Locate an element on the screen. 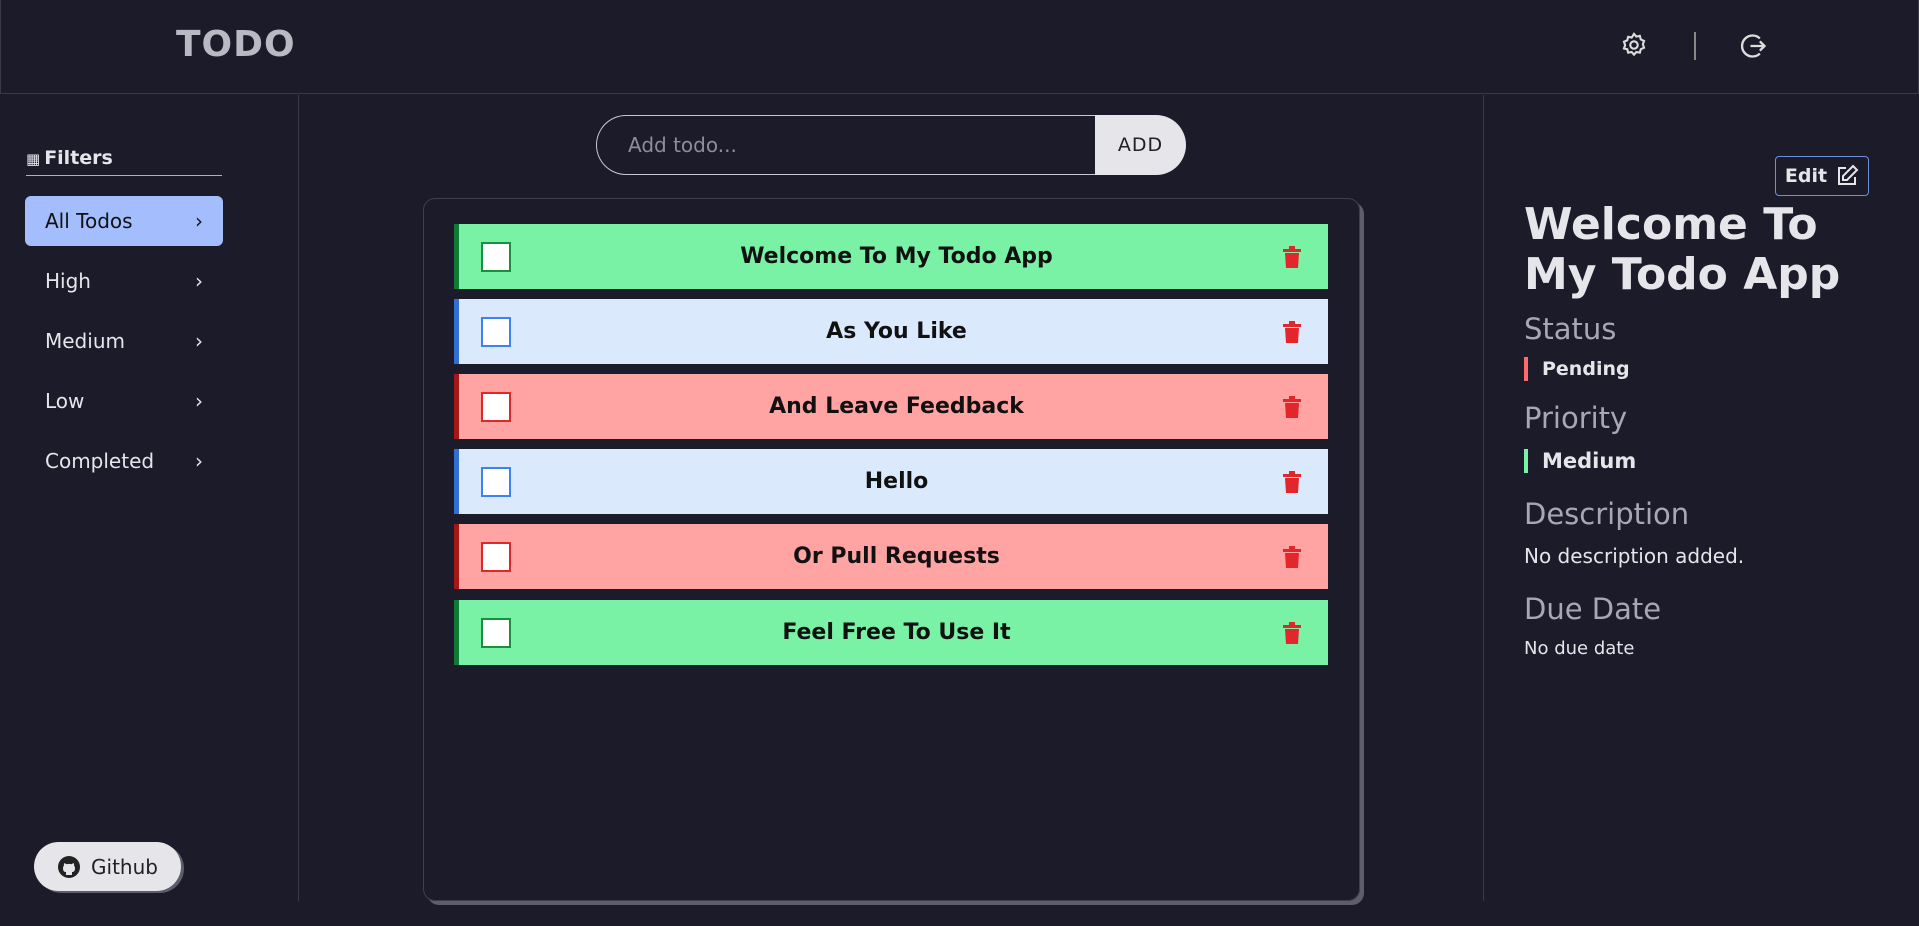 Image resolution: width=1919 pixels, height=926 pixels. description-label: Description is located at coordinates (1607, 514).